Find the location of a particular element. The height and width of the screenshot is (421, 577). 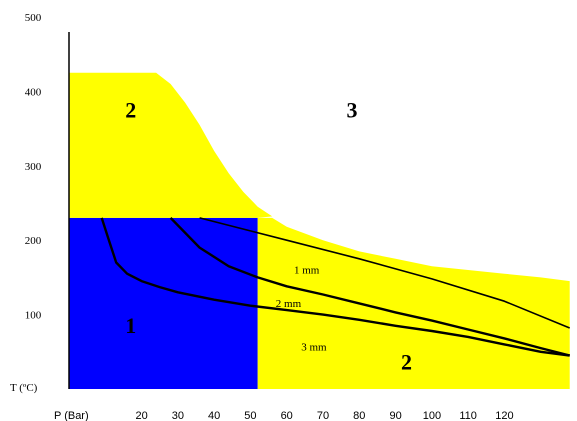

region-label-2-1: 2 is located at coordinates (130, 109).